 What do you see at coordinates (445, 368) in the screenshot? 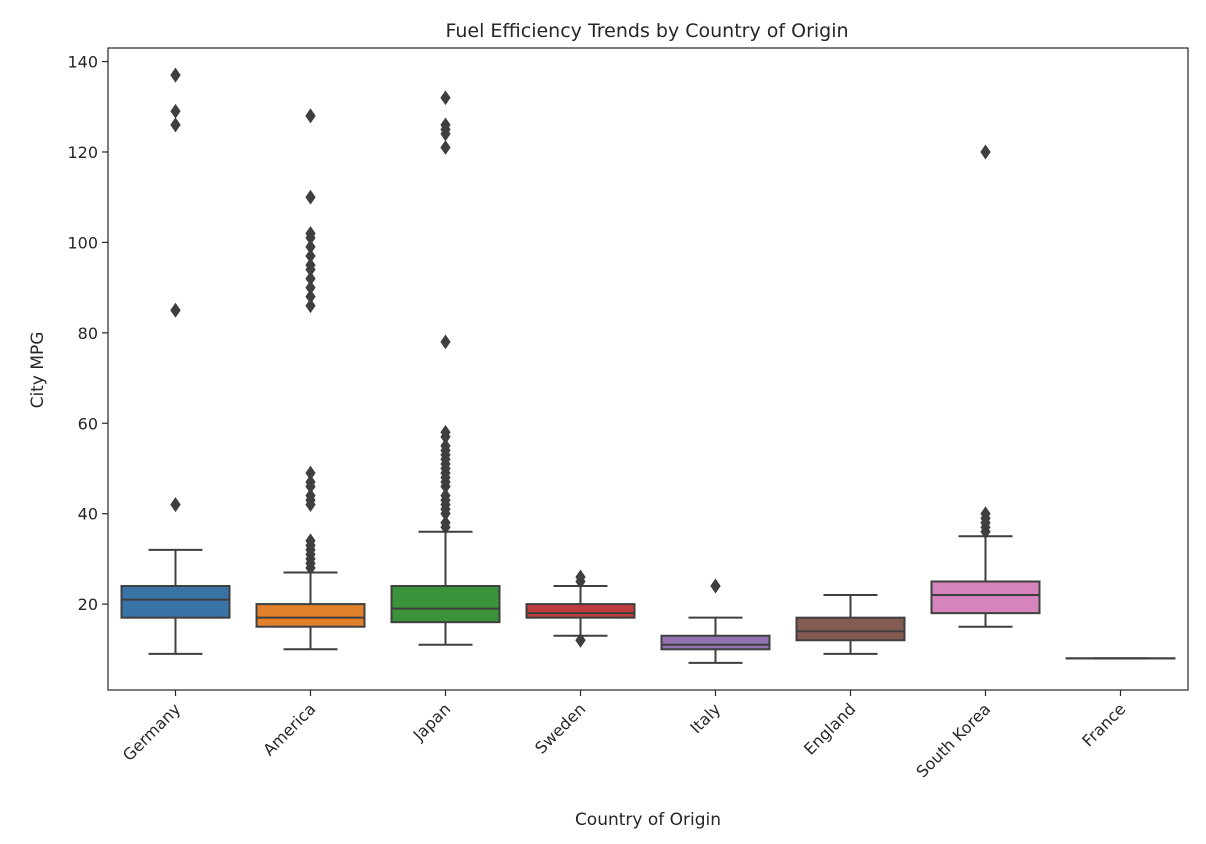
I see `box-group-japan` at bounding box center [445, 368].